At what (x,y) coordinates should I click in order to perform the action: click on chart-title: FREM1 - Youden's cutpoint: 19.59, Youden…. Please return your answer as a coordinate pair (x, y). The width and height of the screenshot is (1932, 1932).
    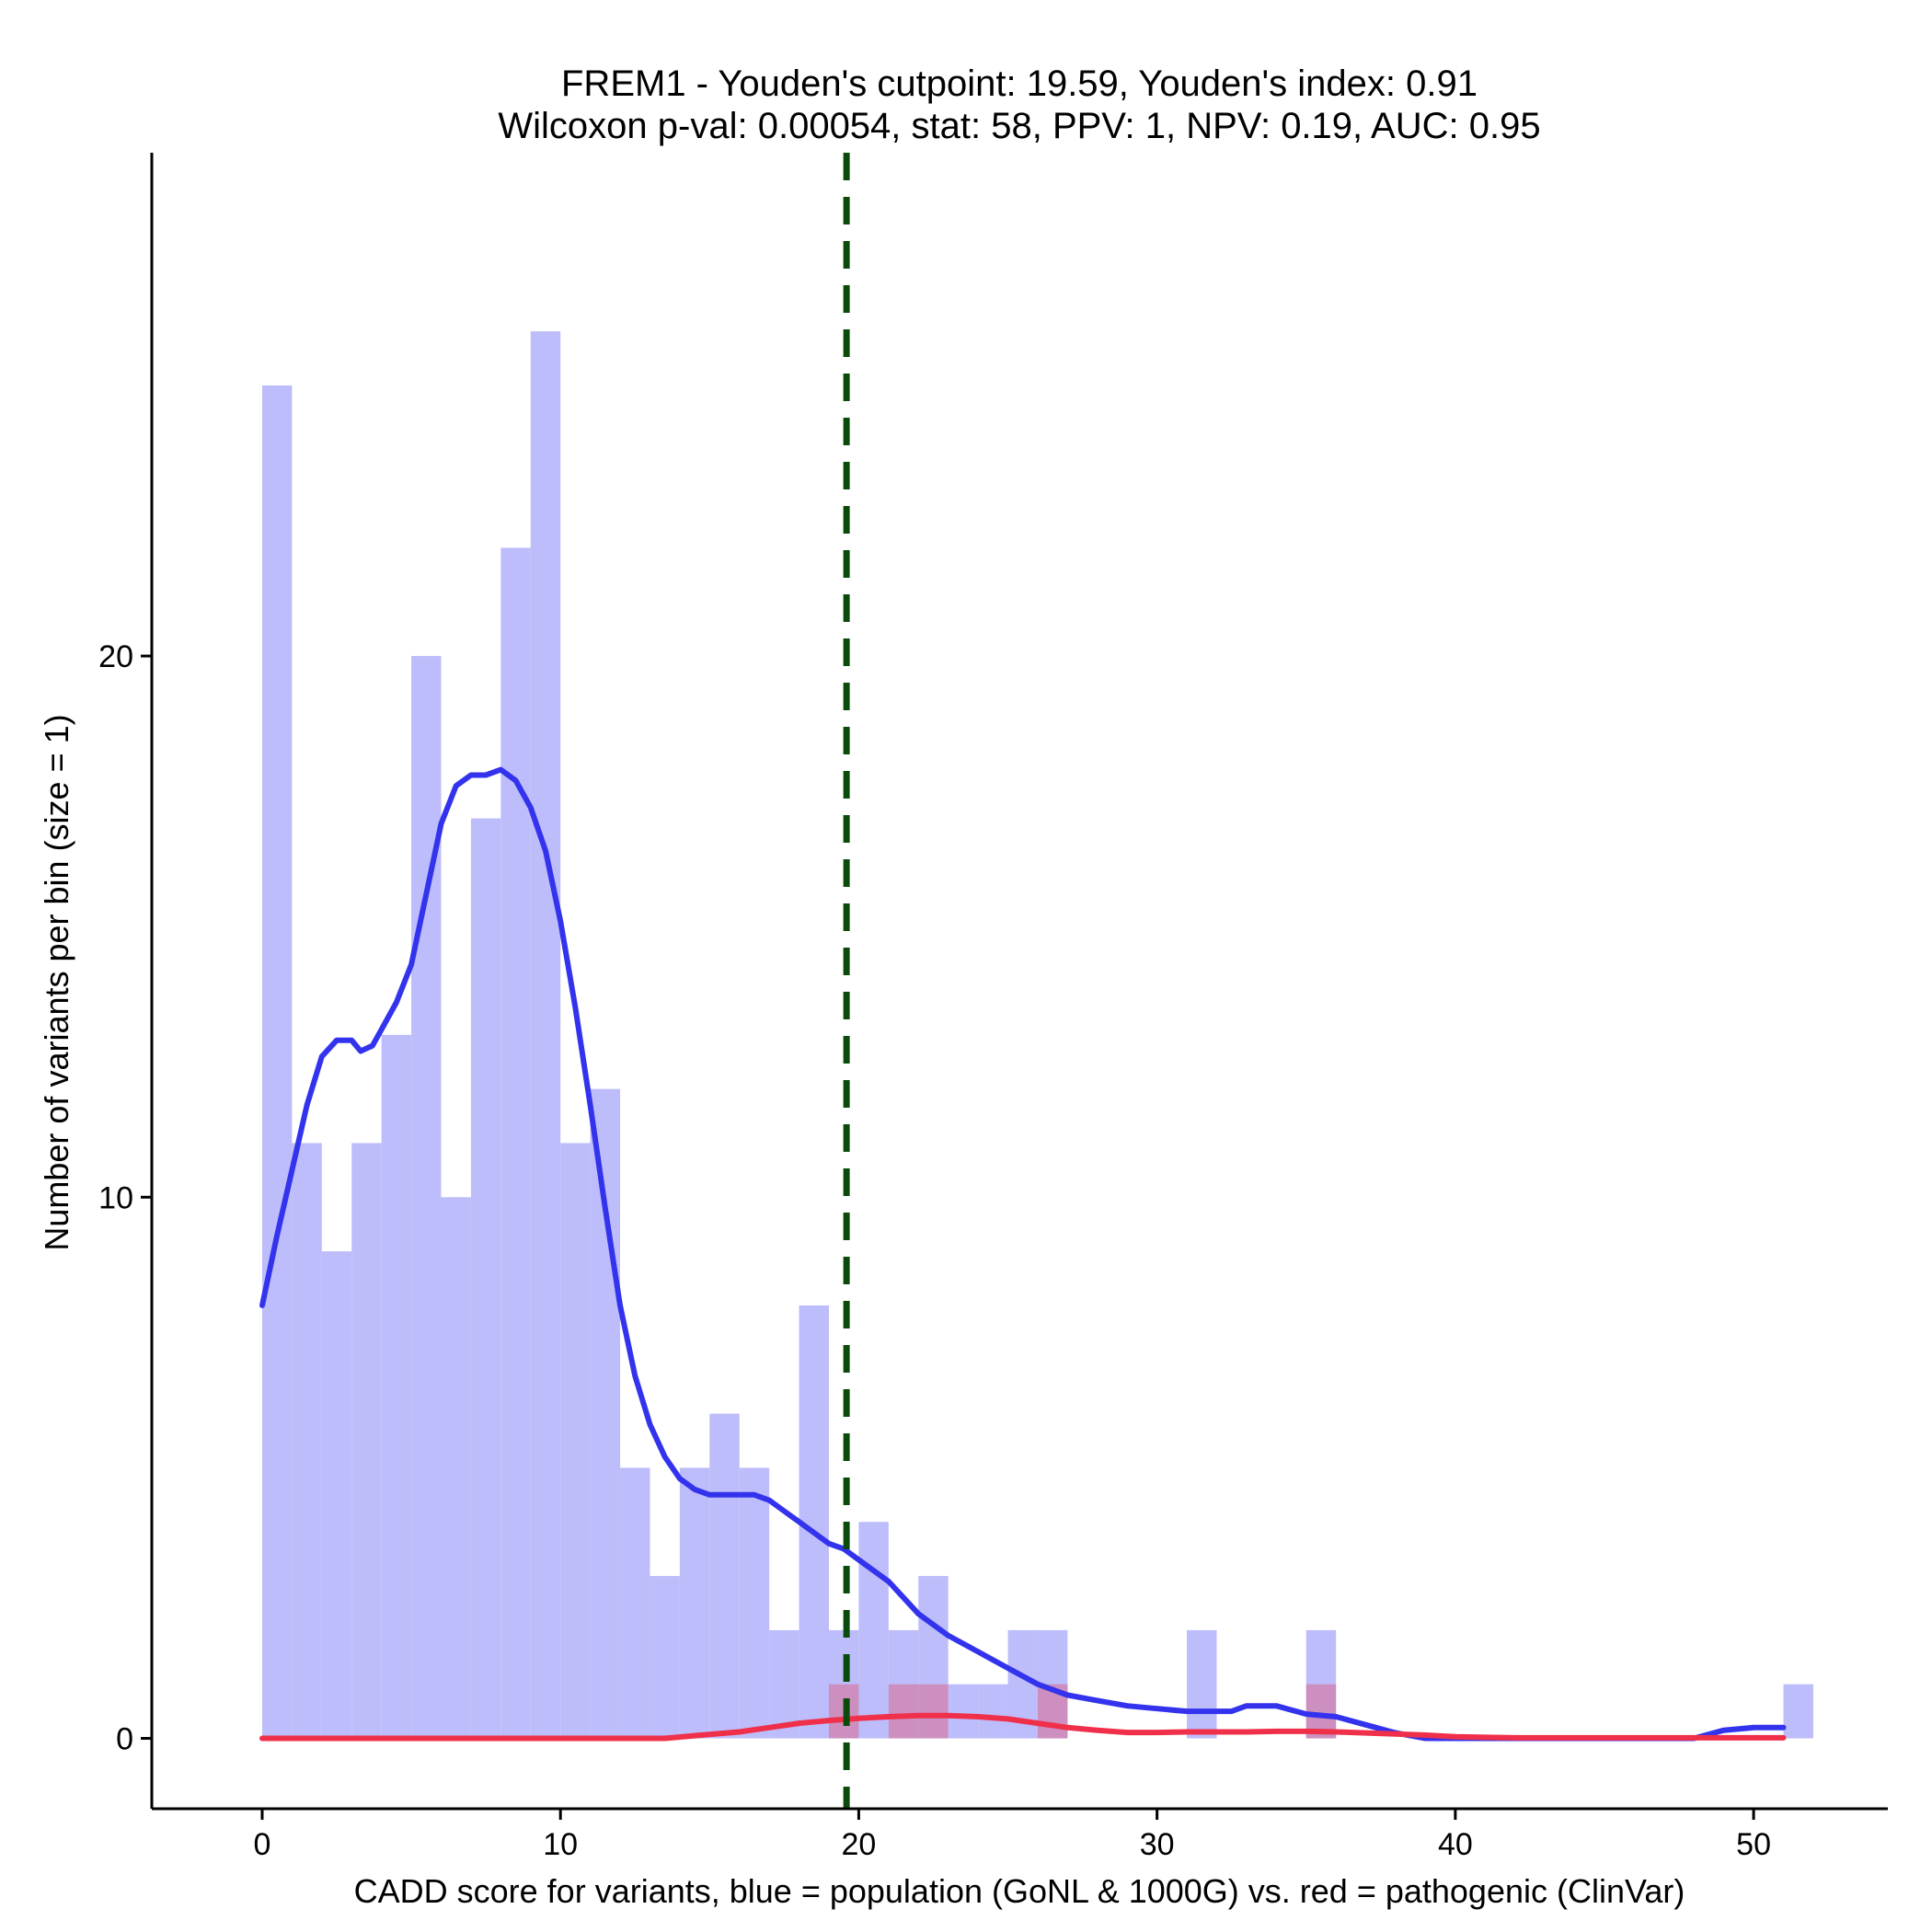
    Looking at the image, I should click on (1020, 83).